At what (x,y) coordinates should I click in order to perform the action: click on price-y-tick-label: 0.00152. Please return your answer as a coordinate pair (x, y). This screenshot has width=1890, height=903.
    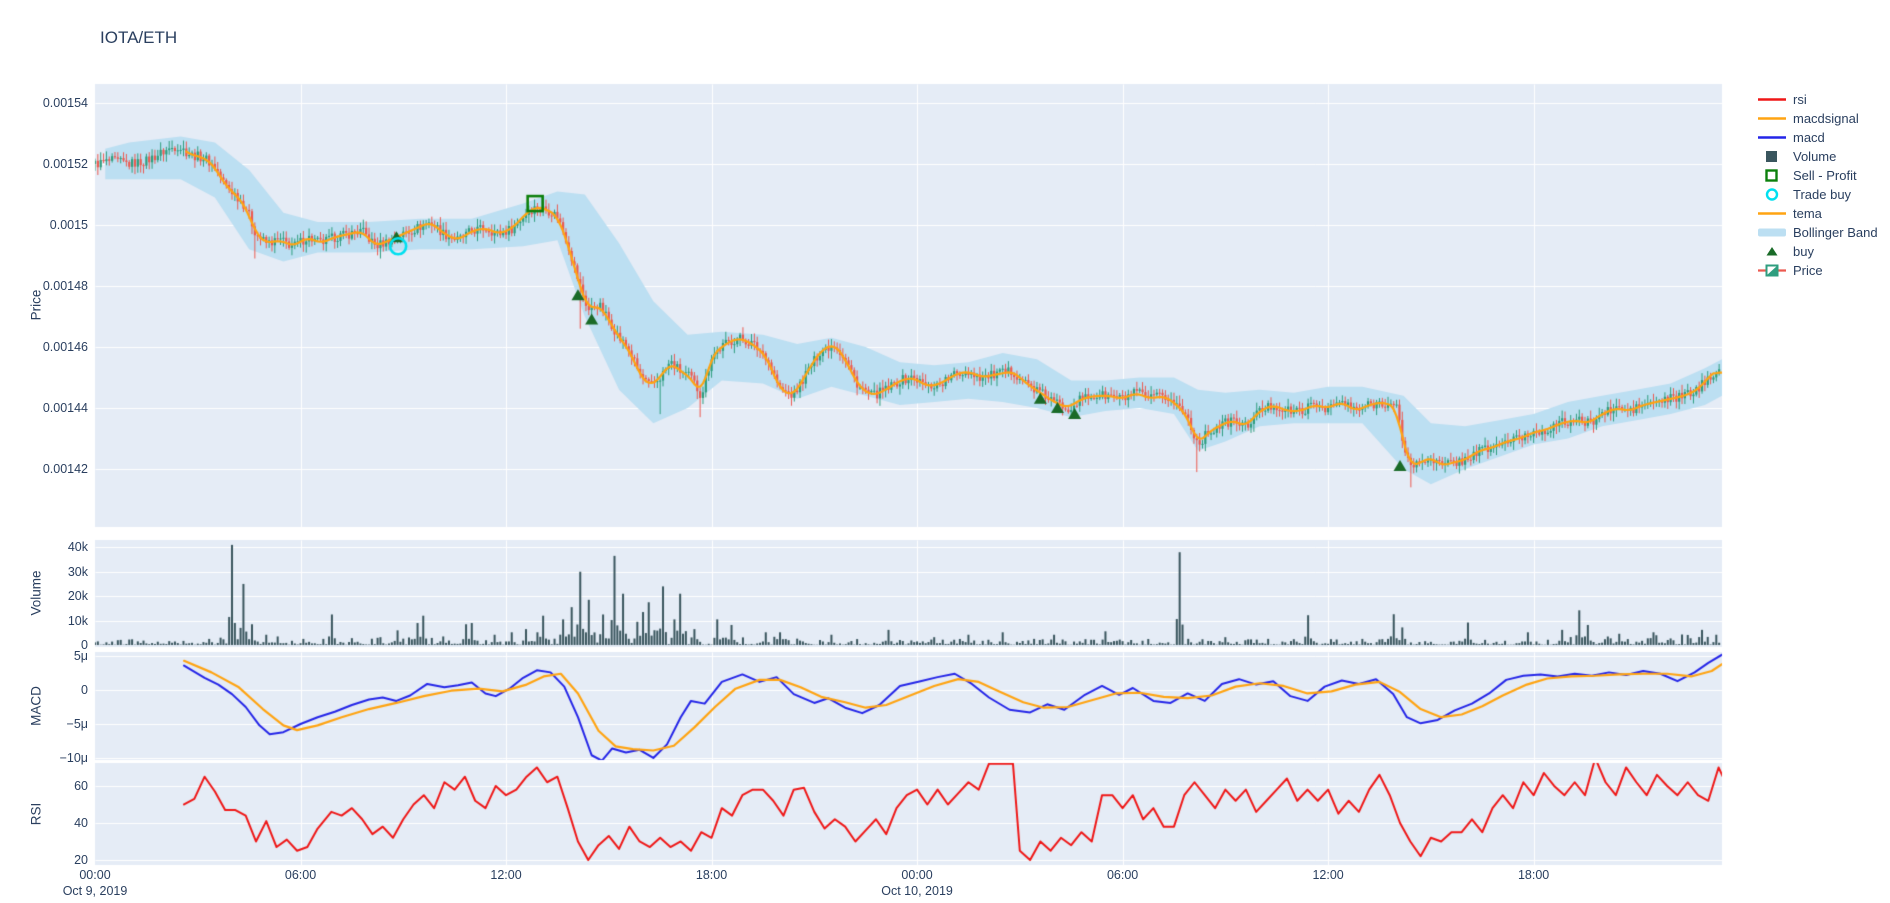
    Looking at the image, I should click on (65, 163).